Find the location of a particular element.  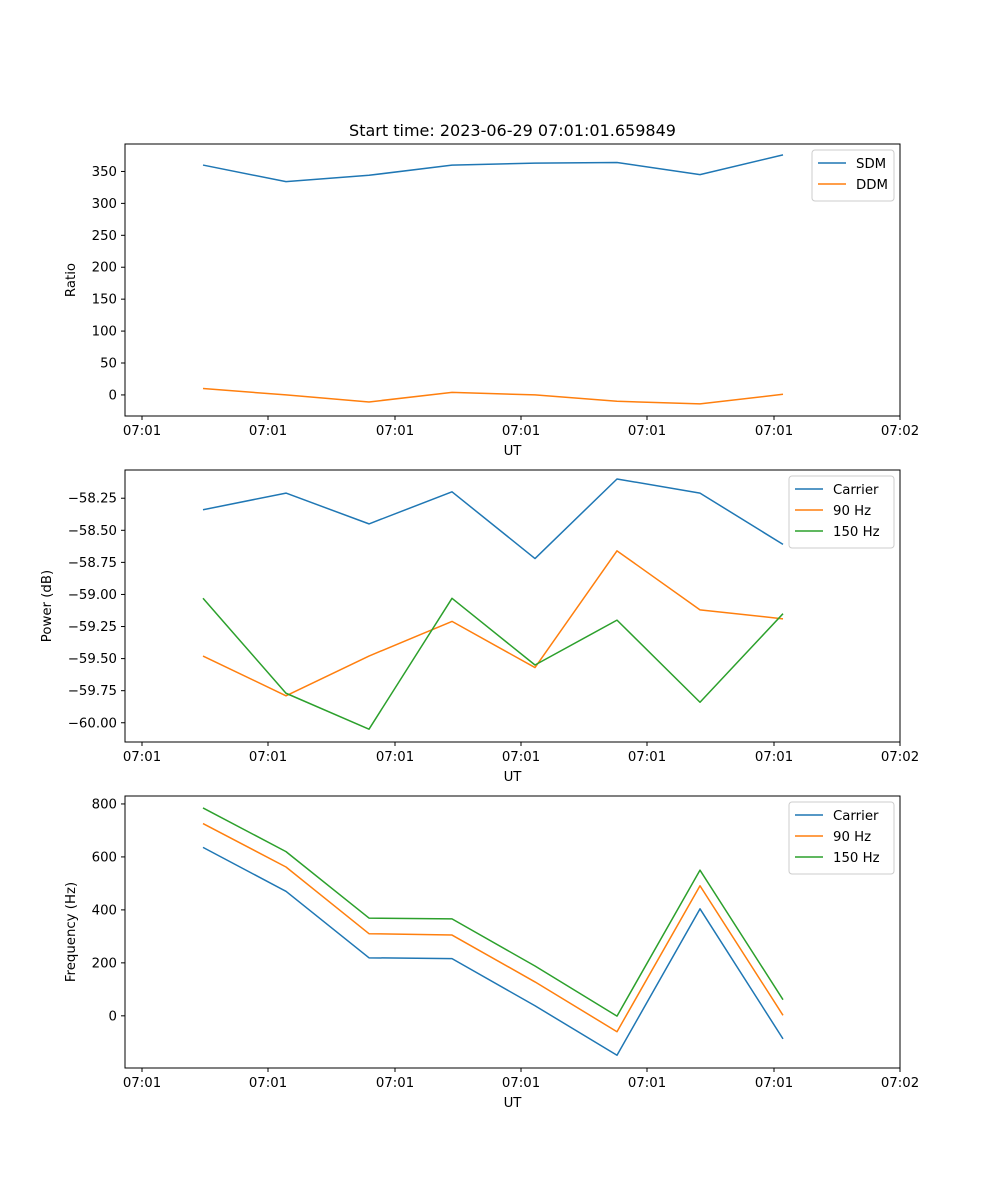

y-tick-label: −59.25 is located at coordinates (92, 627).